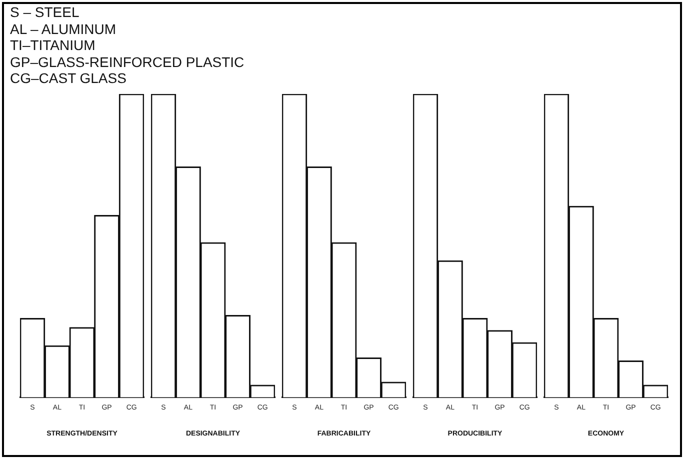  I want to click on text: AL – ALUMINUM, so click(64, 28).